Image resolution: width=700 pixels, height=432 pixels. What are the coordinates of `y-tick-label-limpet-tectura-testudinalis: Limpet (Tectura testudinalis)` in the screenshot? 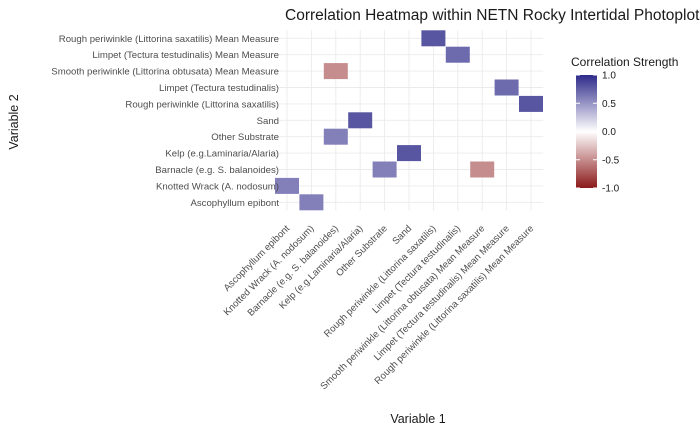 It's located at (219, 88).